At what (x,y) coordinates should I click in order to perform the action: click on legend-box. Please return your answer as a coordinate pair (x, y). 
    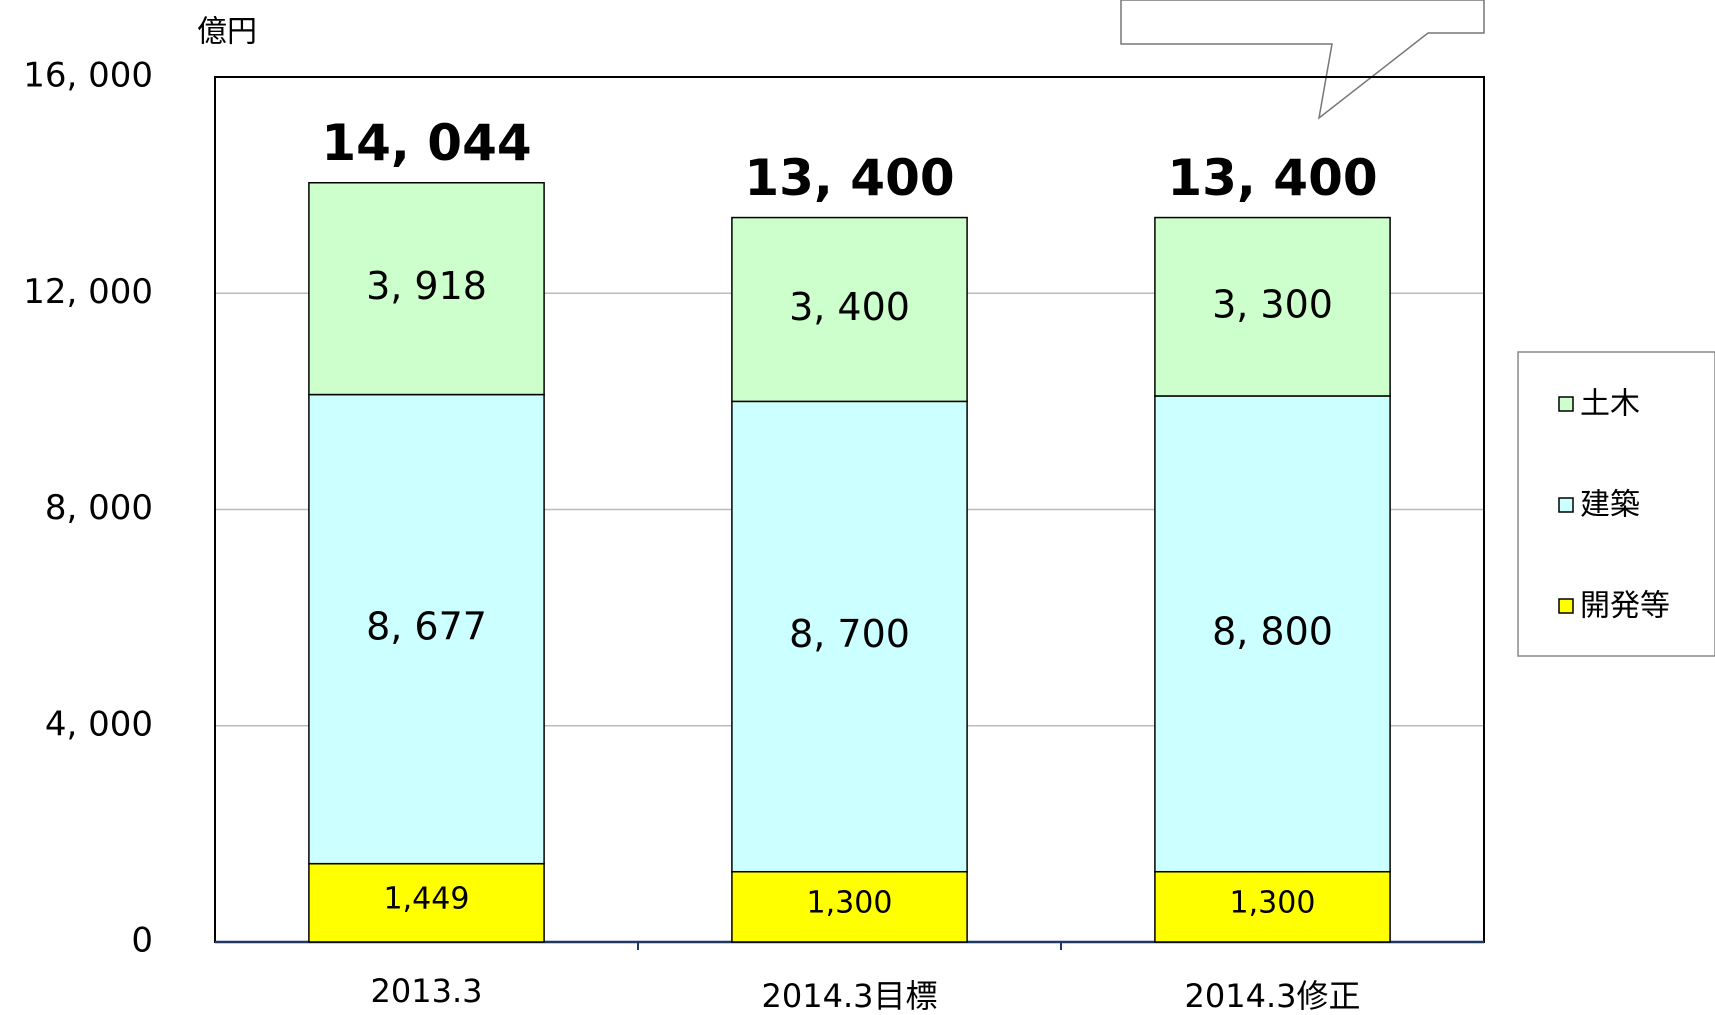
    Looking at the image, I should click on (1616, 504).